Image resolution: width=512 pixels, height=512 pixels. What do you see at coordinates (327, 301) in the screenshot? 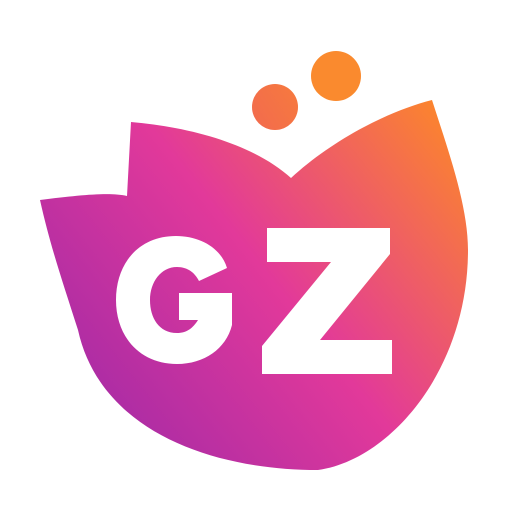
I see `letter-z` at bounding box center [327, 301].